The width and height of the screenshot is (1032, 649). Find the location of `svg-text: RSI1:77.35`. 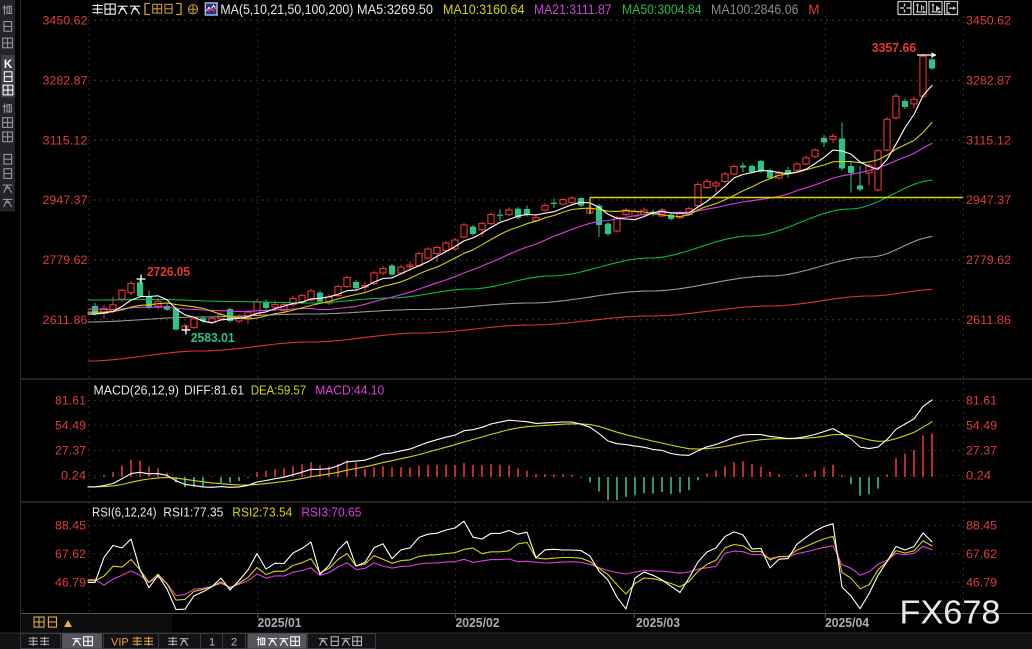

svg-text: RSI1:77.35 is located at coordinates (193, 512).